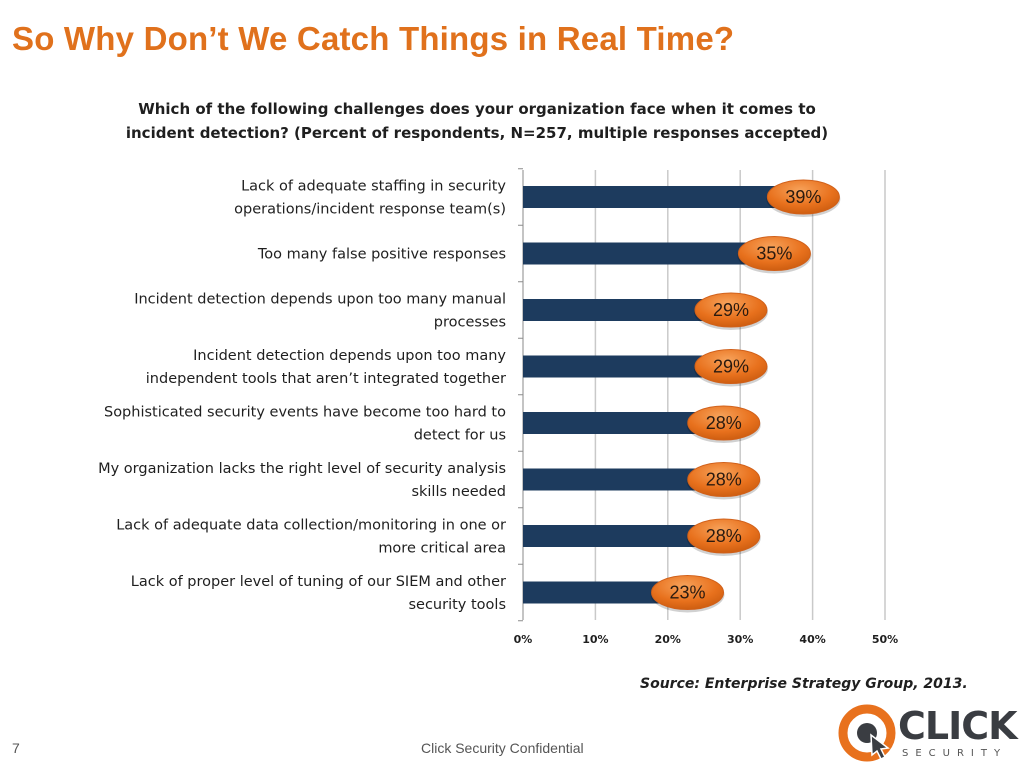  I want to click on data-label: 23%, so click(688, 593).